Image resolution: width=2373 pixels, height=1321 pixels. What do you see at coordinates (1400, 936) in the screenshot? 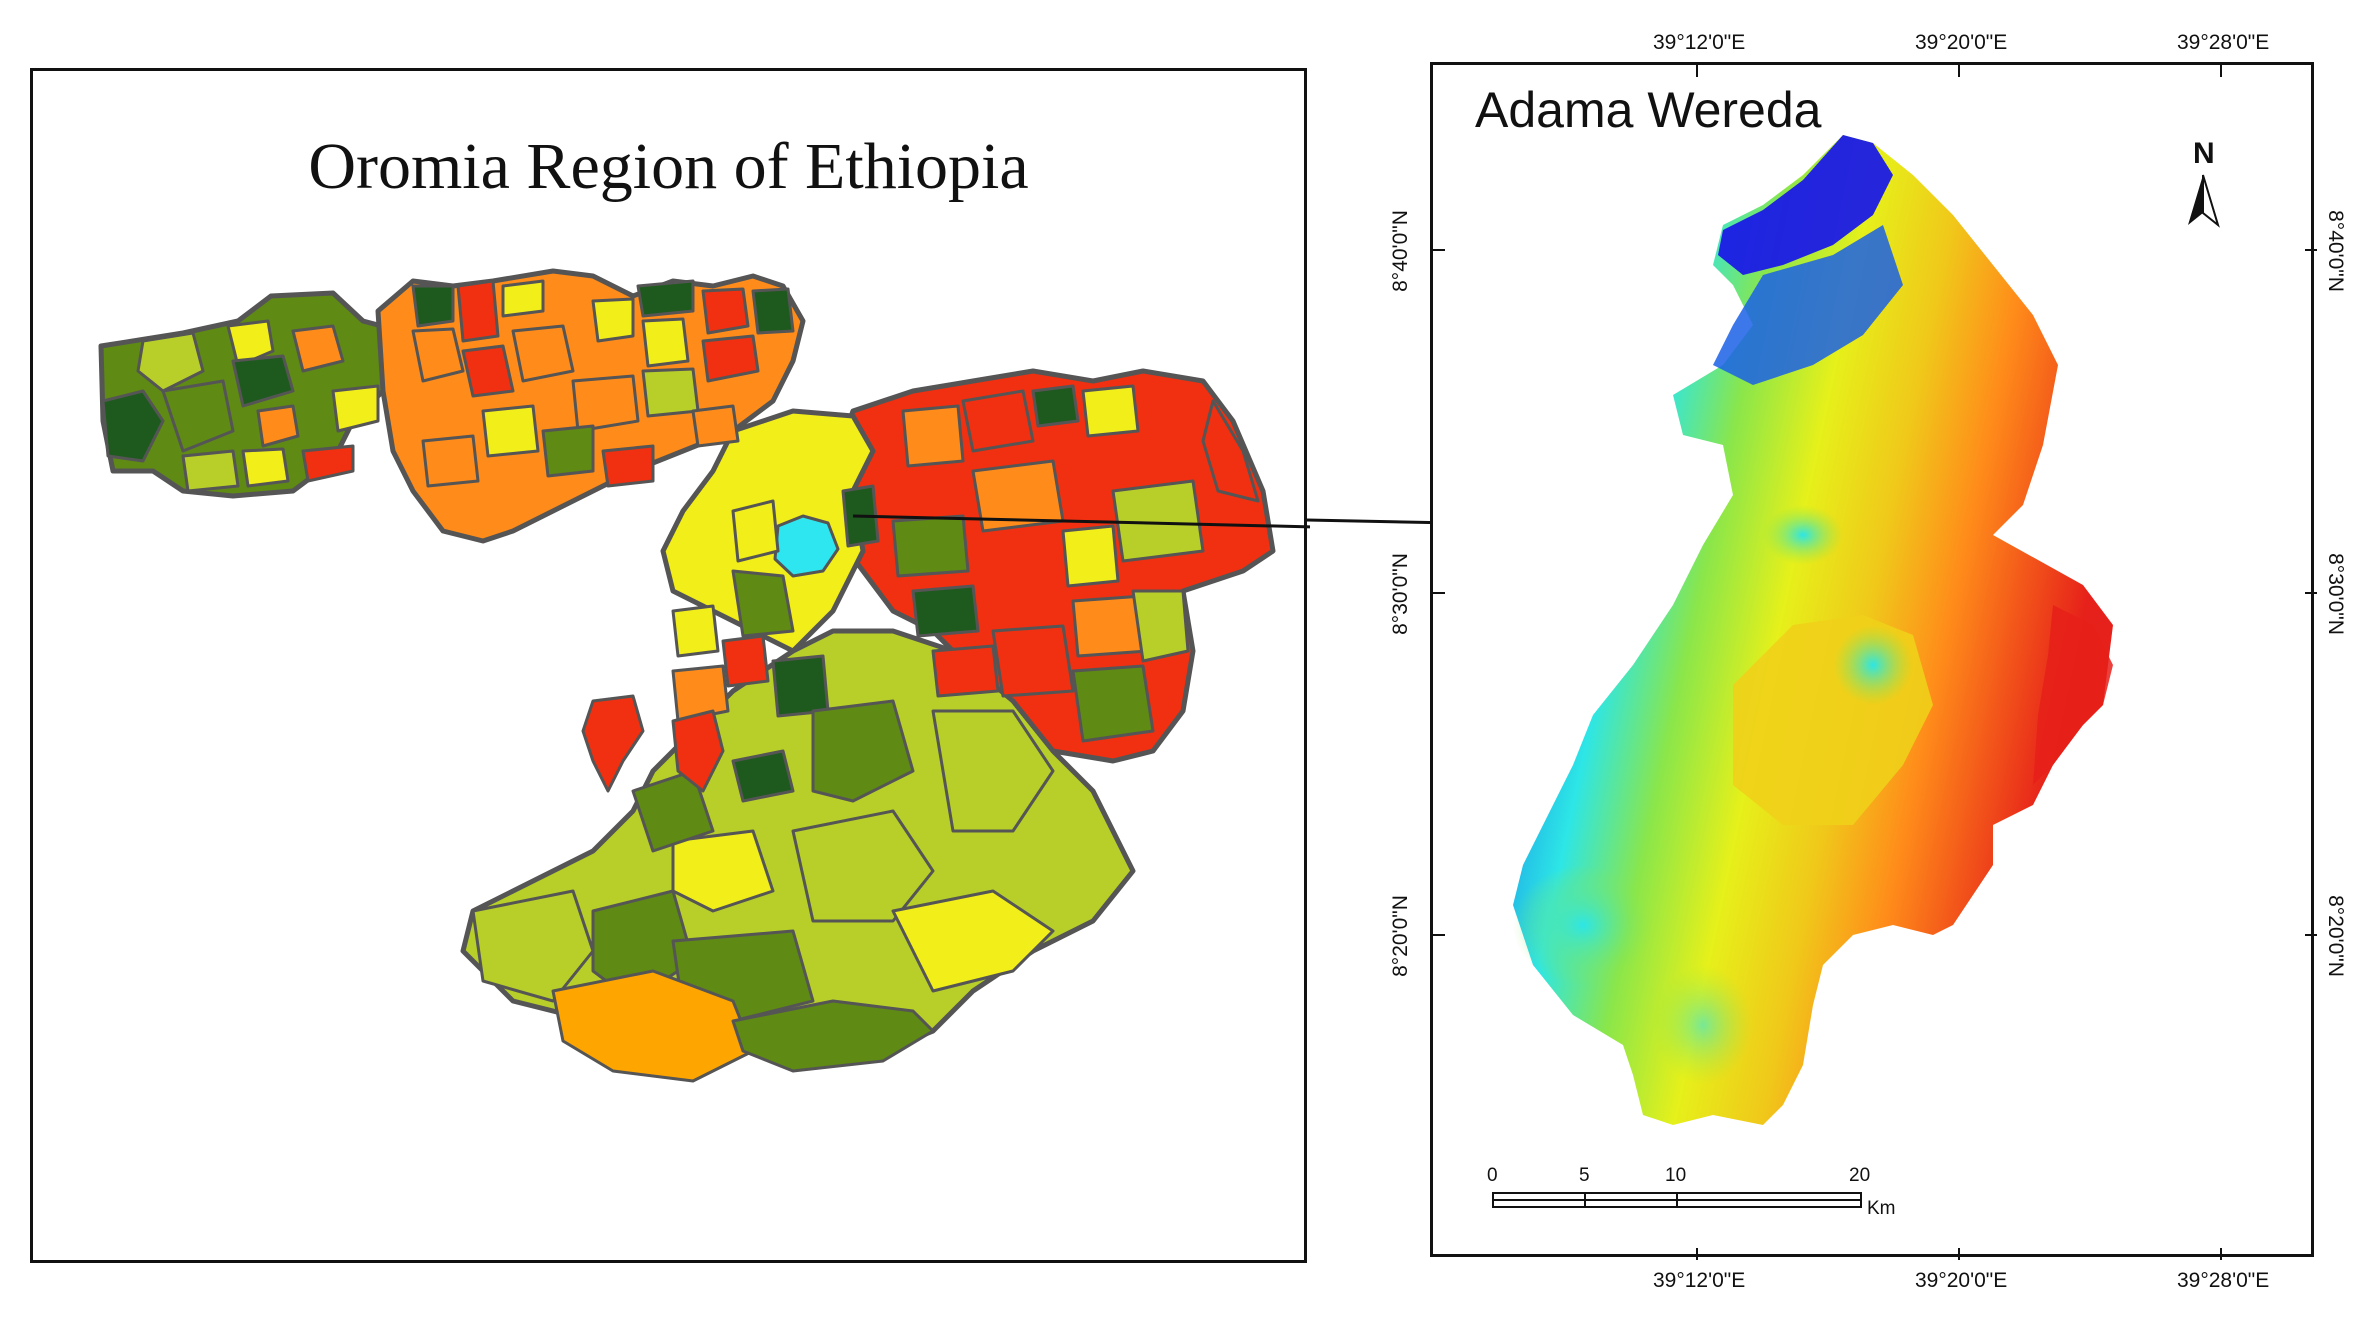
I see `left-tick-label-3: 8°20'0"N` at bounding box center [1400, 936].